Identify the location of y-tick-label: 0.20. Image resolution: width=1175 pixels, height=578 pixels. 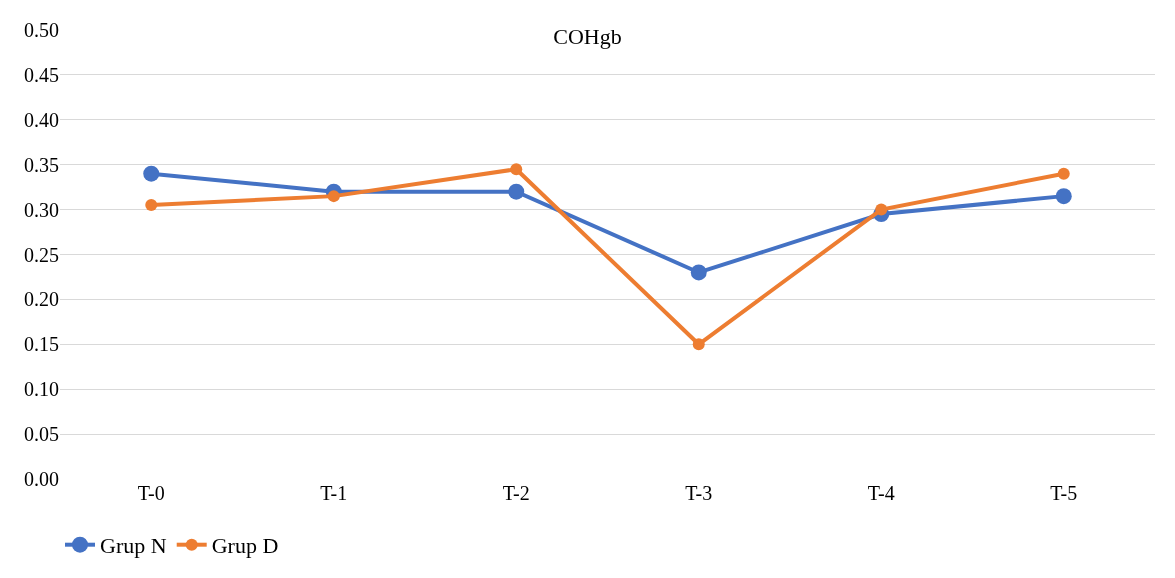
(41, 299).